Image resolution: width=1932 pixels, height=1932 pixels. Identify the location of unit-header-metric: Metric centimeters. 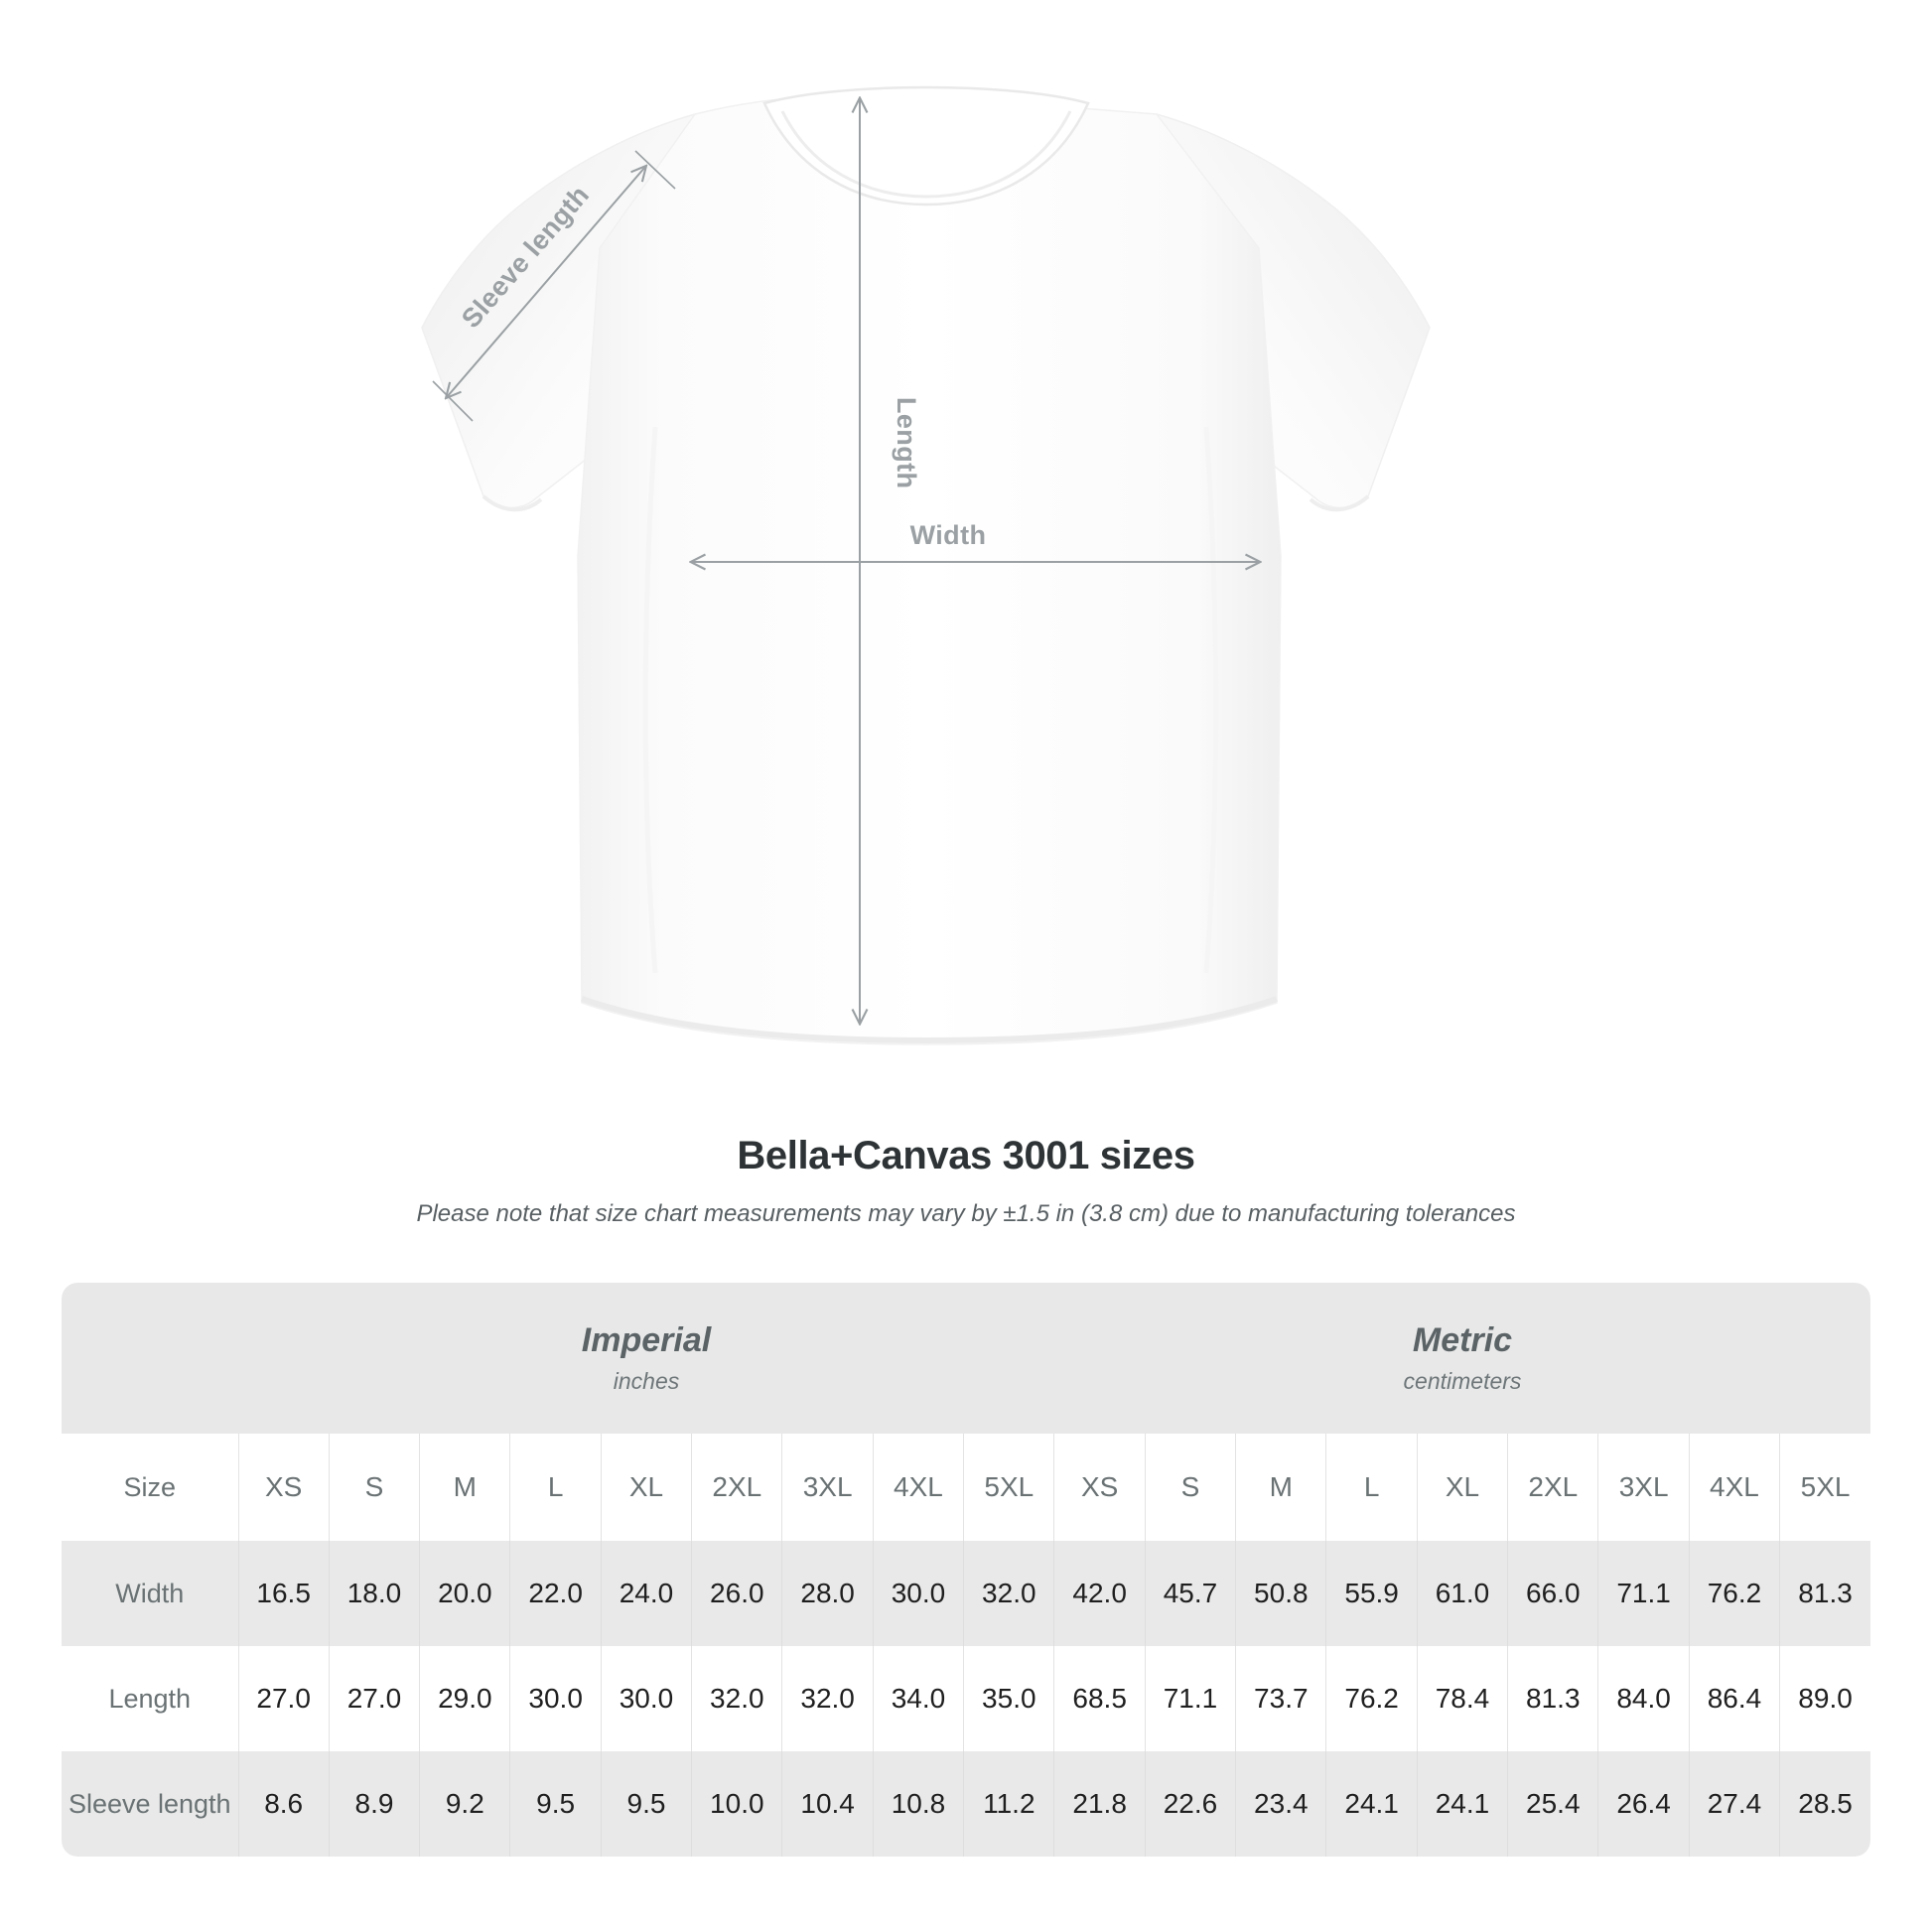
(1462, 1358).